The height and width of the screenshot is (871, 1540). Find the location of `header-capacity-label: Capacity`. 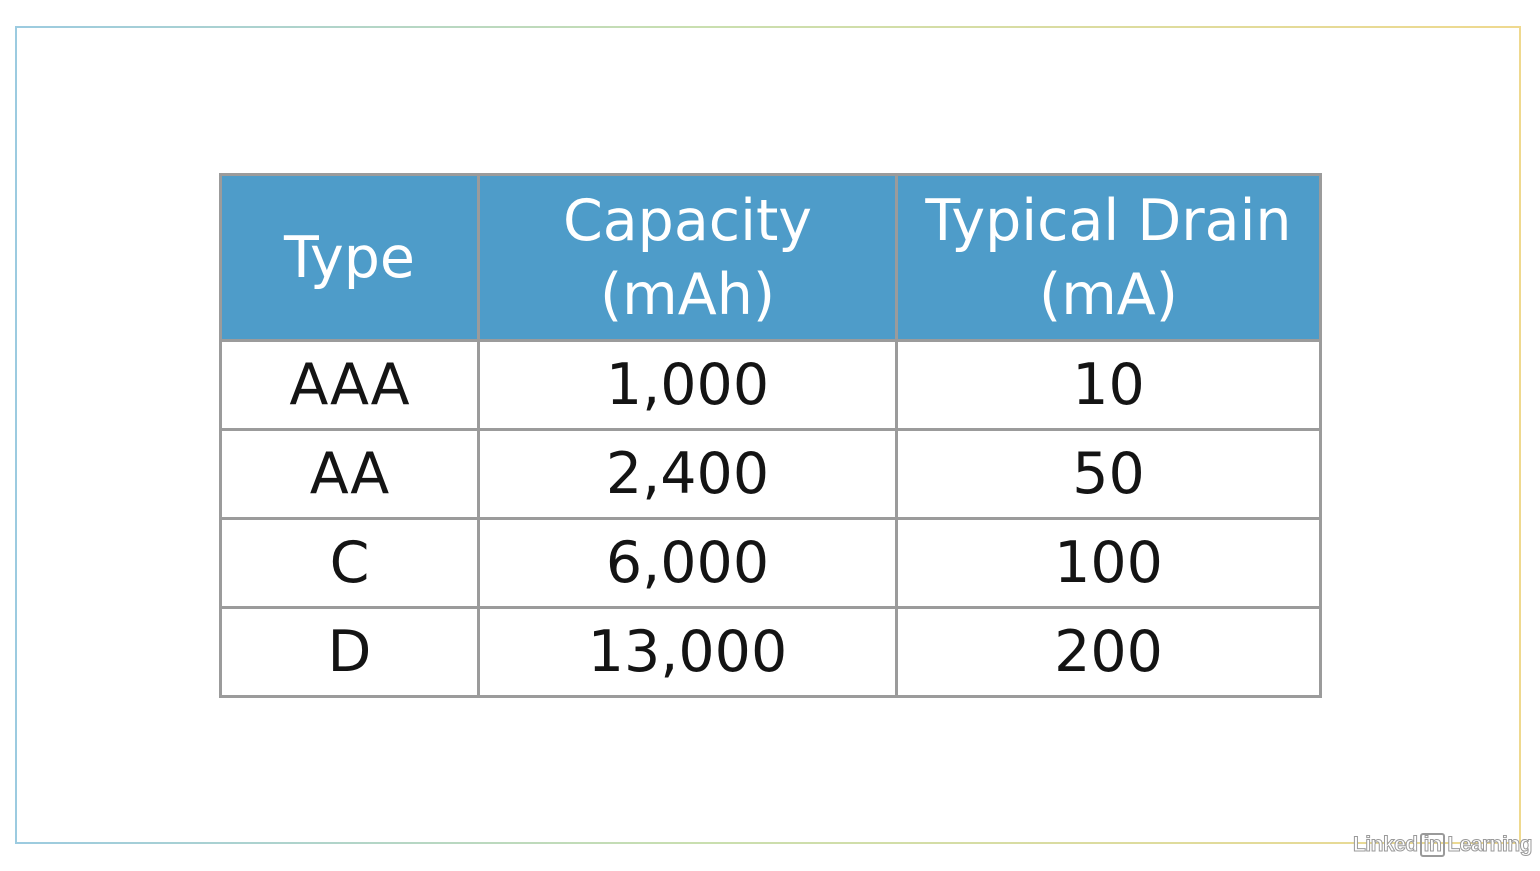

header-capacity-label: Capacity is located at coordinates (687, 220).